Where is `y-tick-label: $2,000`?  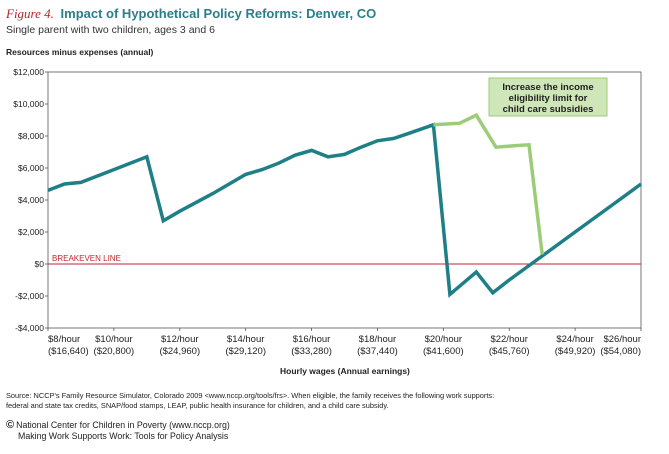 y-tick-label: $2,000 is located at coordinates (31, 232).